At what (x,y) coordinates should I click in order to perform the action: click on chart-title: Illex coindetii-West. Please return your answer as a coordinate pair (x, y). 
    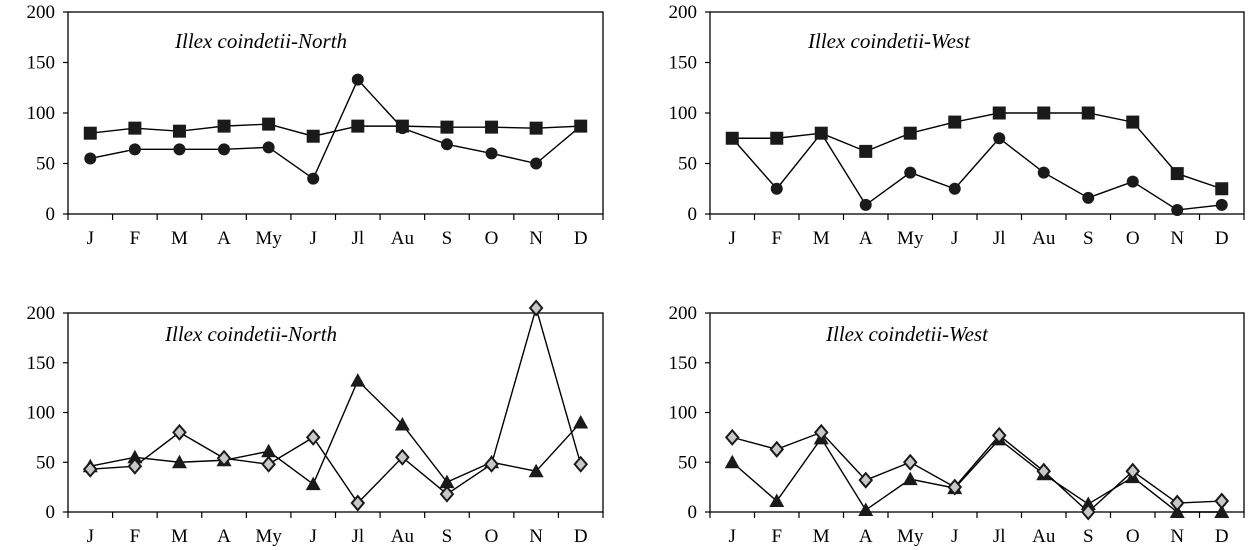
    Looking at the image, I should click on (907, 334).